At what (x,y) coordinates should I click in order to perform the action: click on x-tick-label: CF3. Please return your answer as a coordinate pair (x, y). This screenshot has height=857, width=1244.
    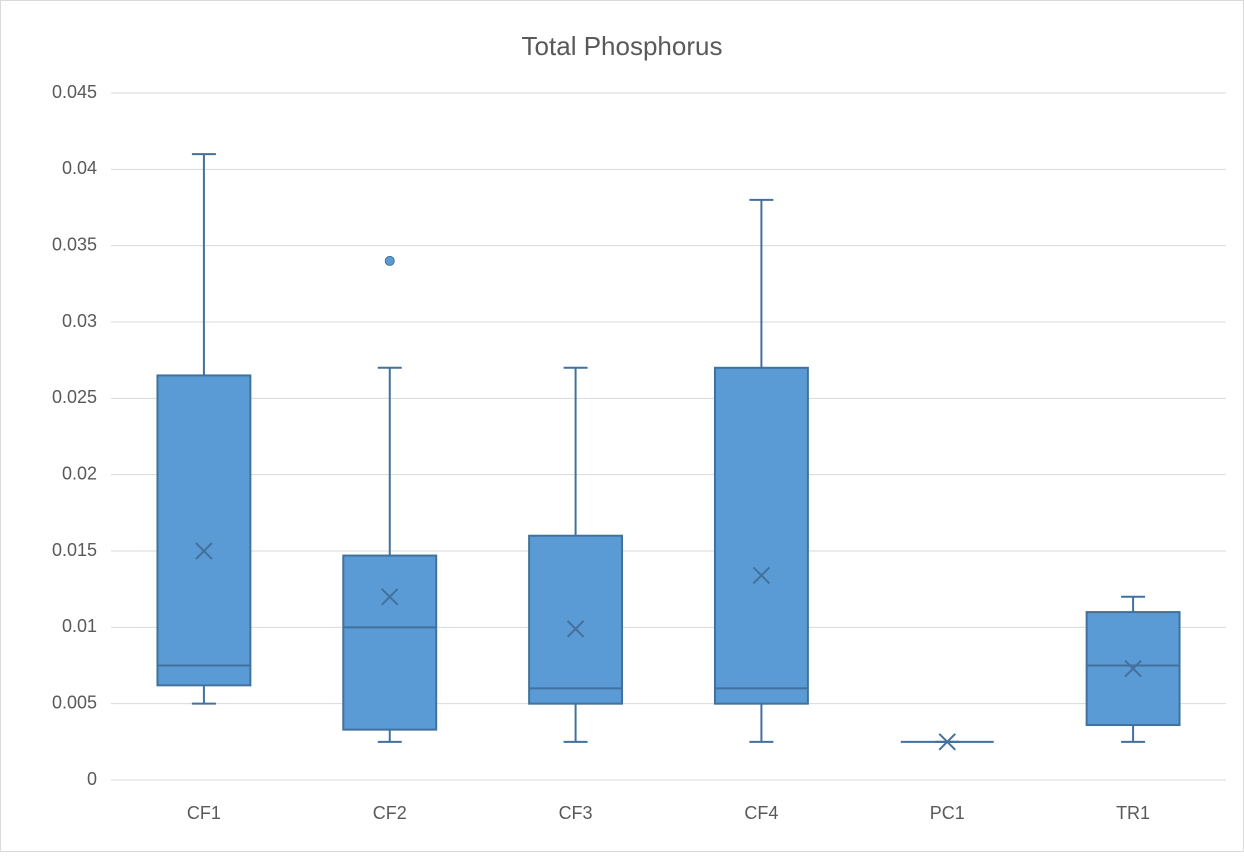
    Looking at the image, I should click on (576, 813).